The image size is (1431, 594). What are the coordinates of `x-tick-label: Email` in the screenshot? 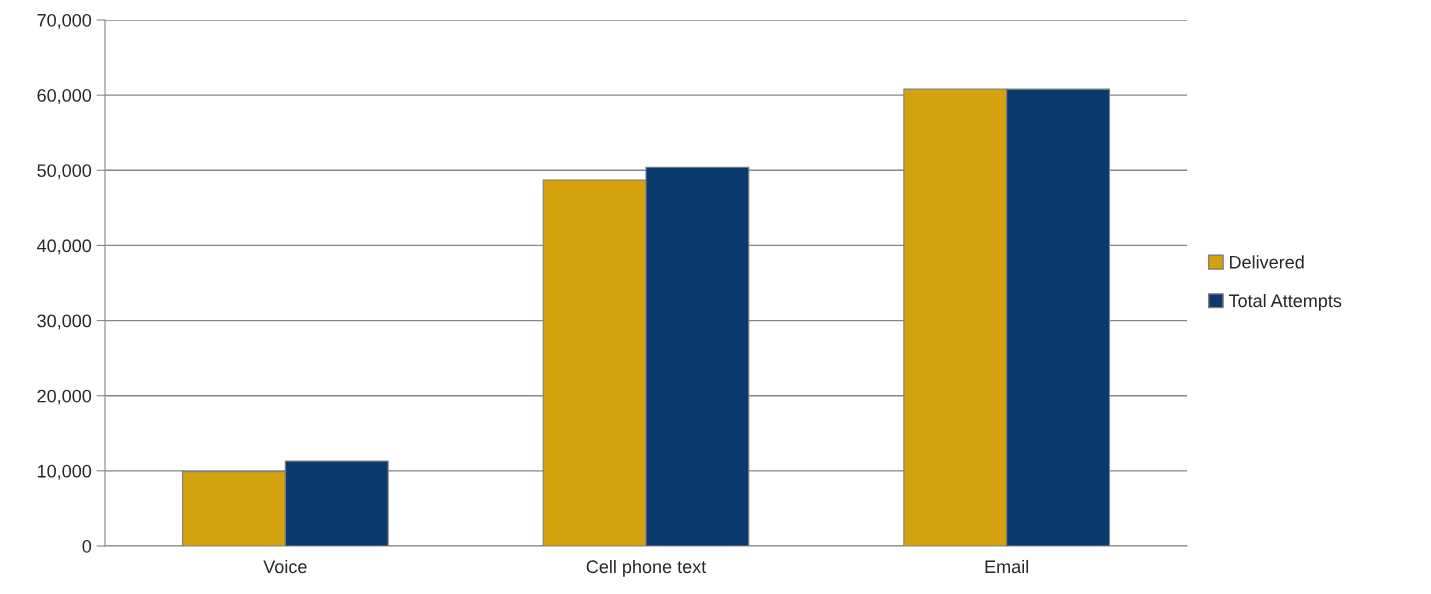 It's located at (1007, 566).